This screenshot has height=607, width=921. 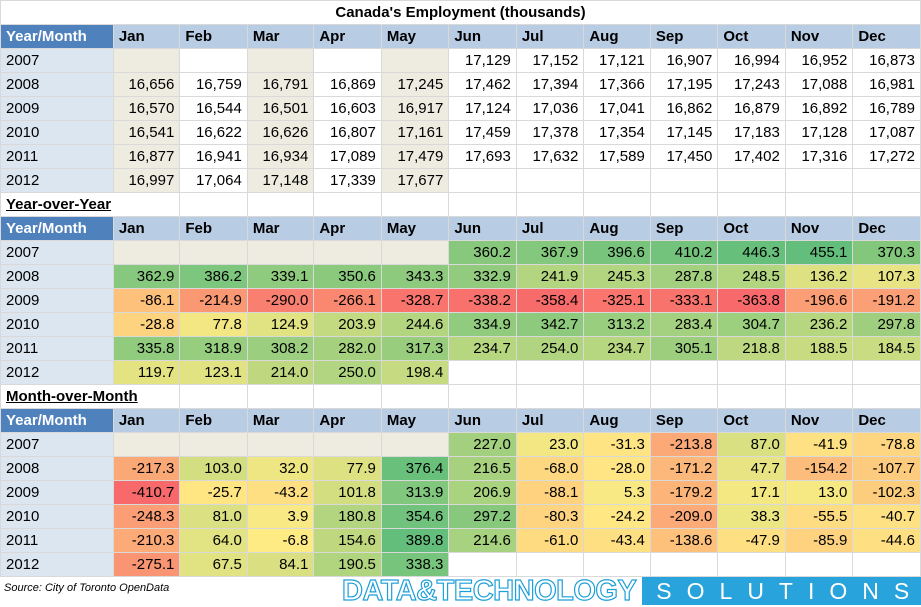 What do you see at coordinates (213, 276) in the screenshot?
I see `value-cell: 386.2` at bounding box center [213, 276].